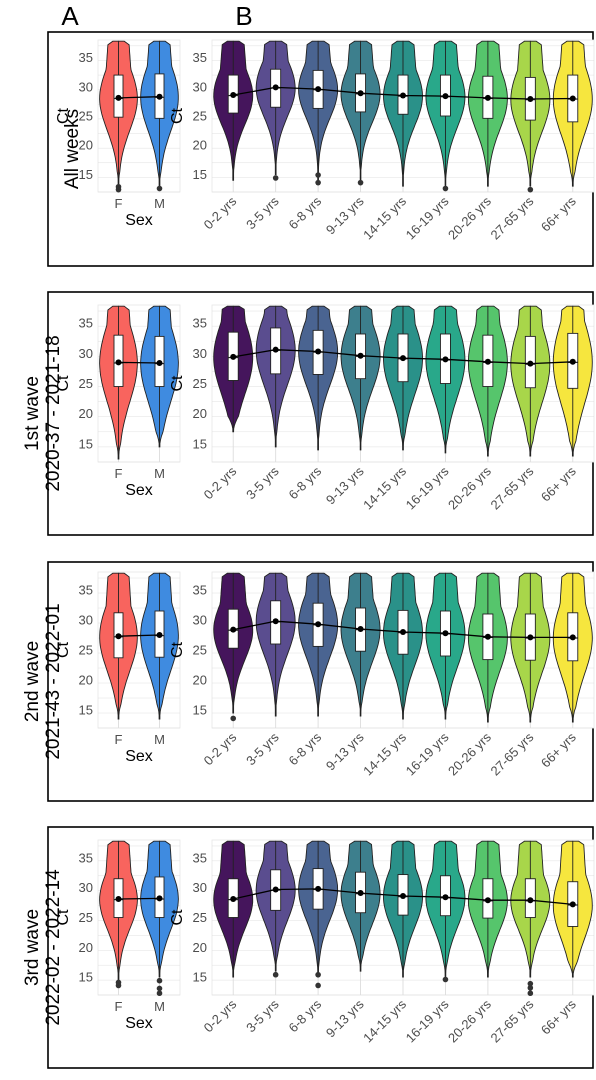  Describe the element at coordinates (72, 149) in the screenshot. I see `row-label: All weeks` at that location.